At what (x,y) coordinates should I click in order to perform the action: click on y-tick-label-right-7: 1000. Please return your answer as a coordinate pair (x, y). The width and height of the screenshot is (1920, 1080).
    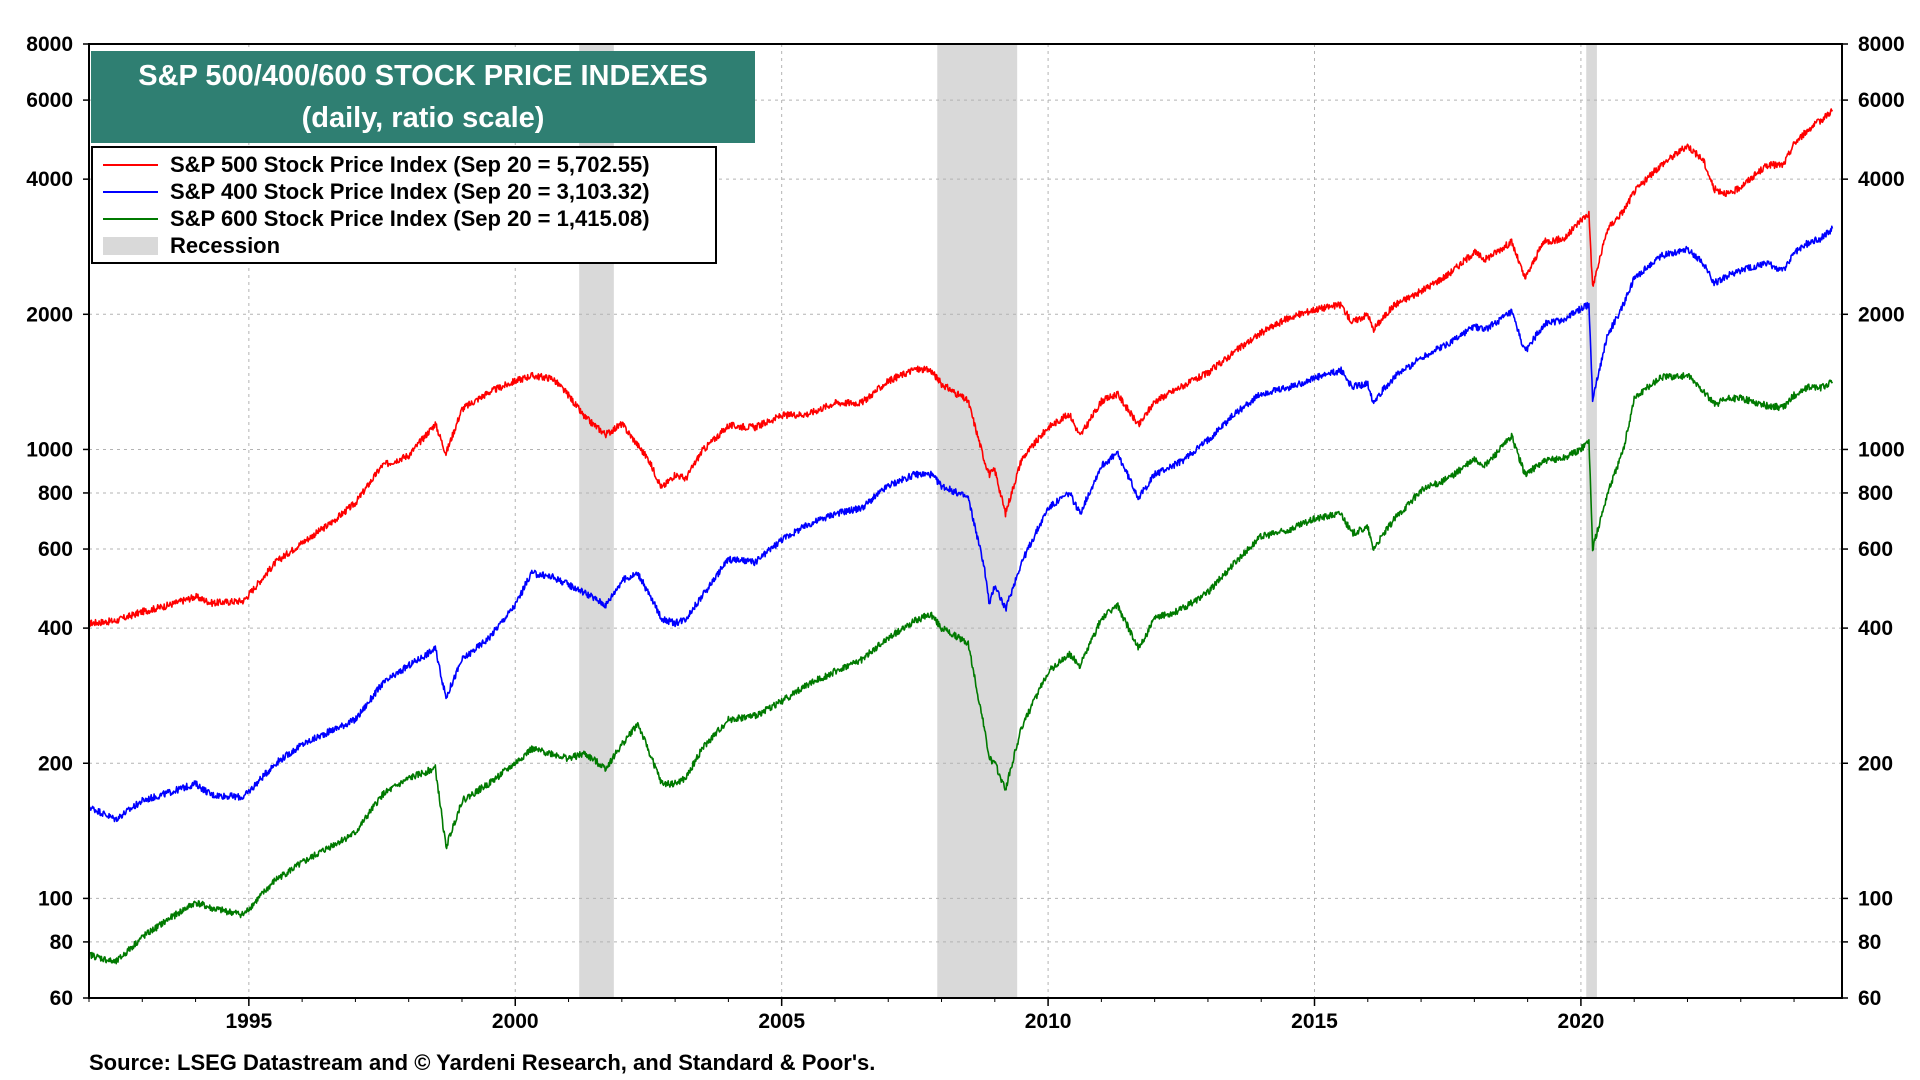
    Looking at the image, I should click on (1881, 449).